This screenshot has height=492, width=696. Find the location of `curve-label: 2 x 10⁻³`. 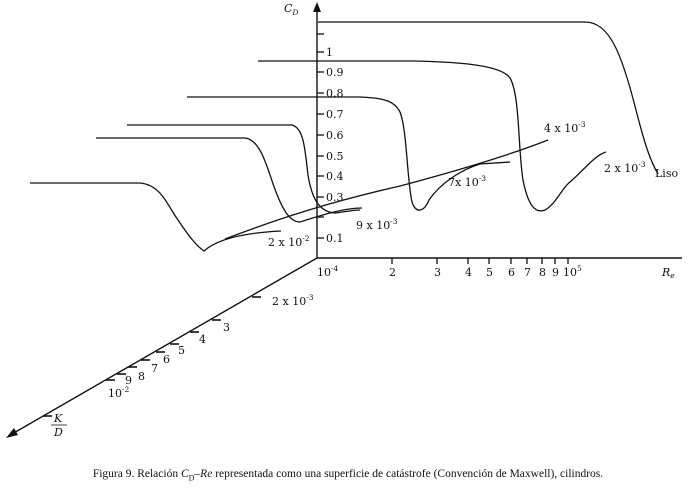

curve-label: 2 x 10⁻³ is located at coordinates (625, 167).